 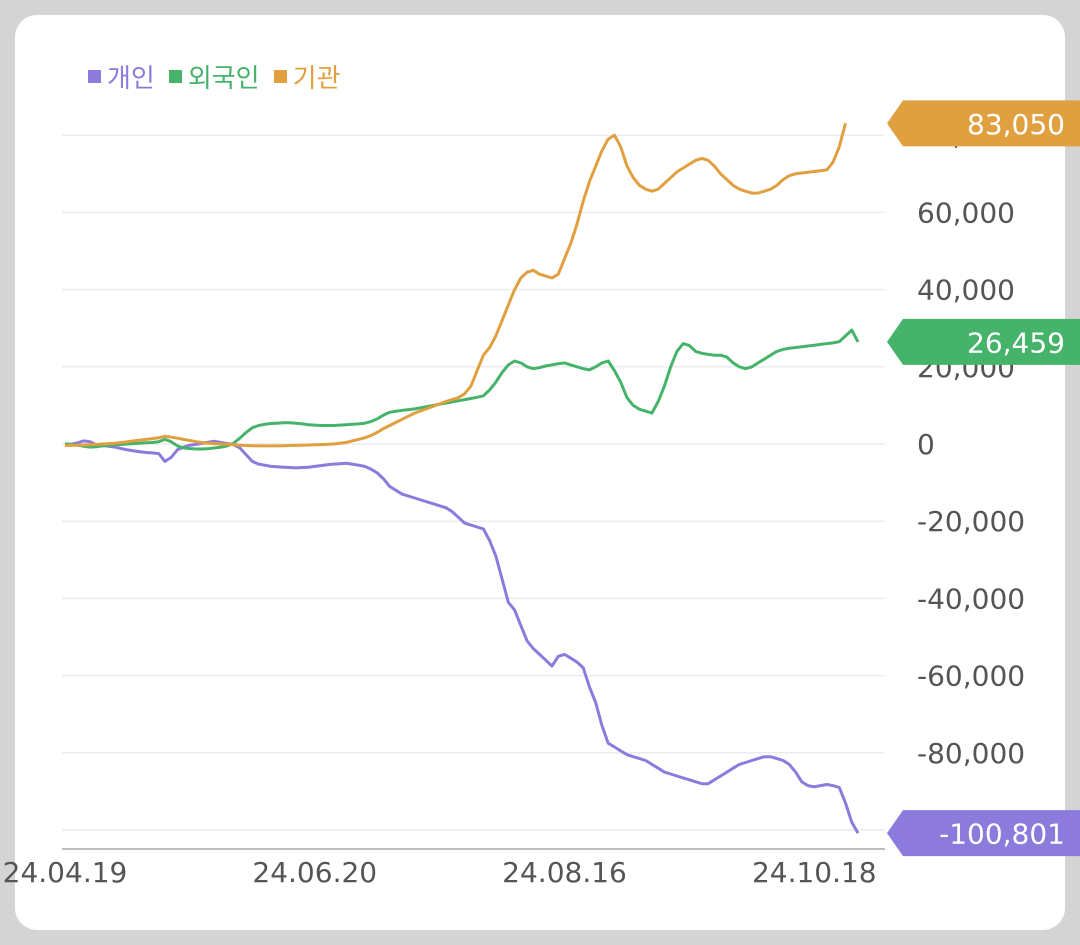 What do you see at coordinates (131, 79) in the screenshot?
I see `legend-label-individual: 개인` at bounding box center [131, 79].